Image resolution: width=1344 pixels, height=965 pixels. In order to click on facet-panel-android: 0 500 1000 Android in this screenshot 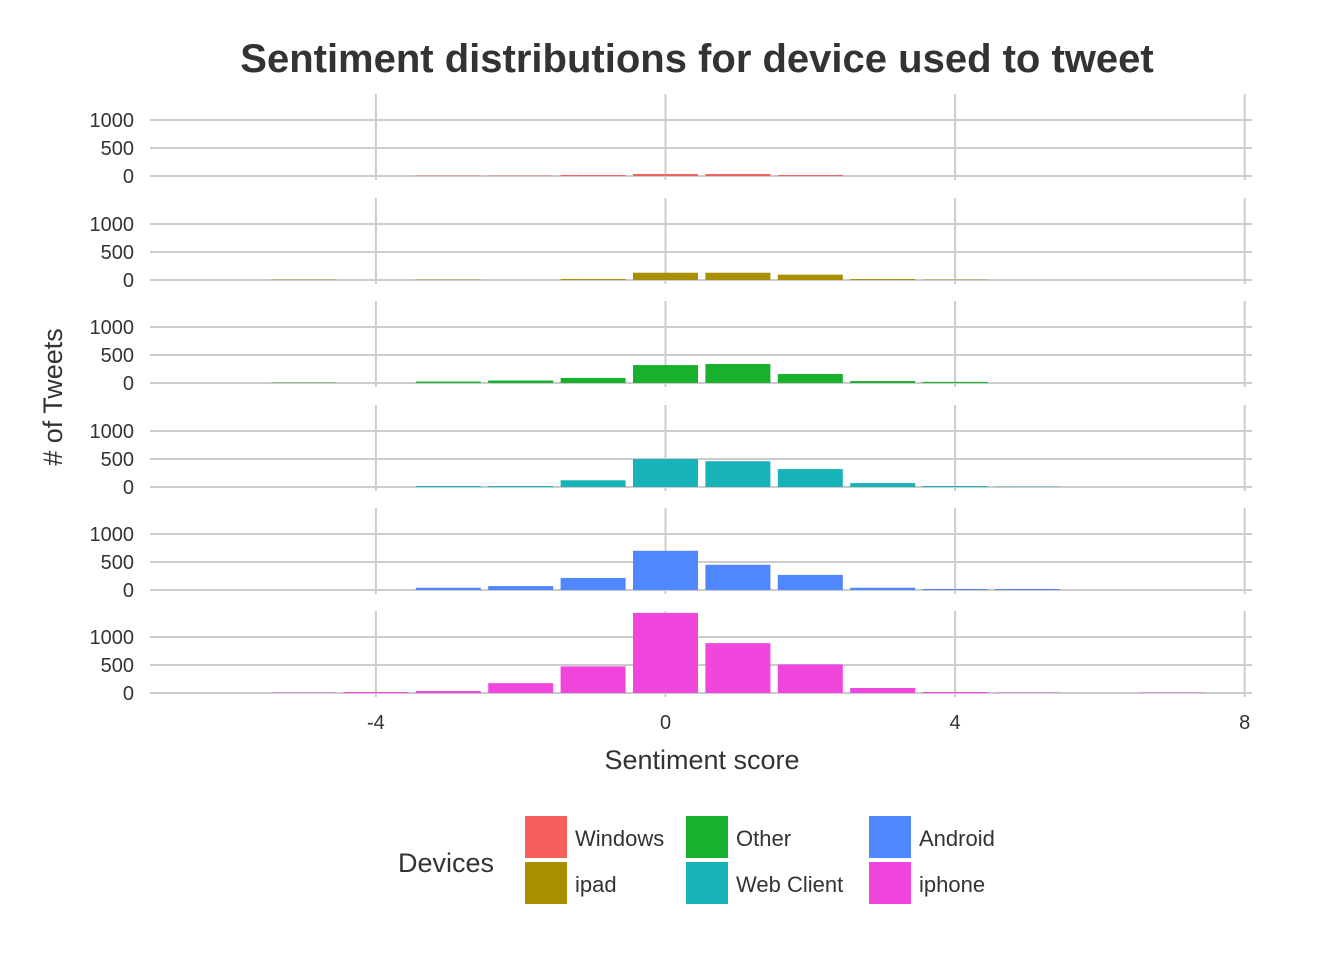, I will do `click(690, 555)`.